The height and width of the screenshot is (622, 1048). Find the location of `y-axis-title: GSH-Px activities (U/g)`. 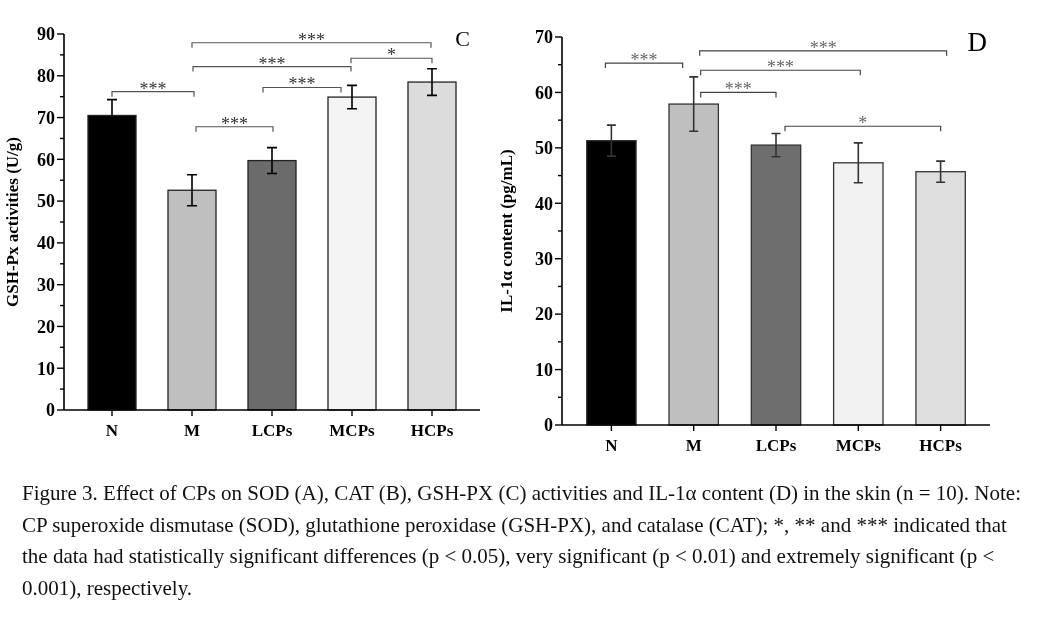

y-axis-title: GSH-Px activities (U/g) is located at coordinates (12, 222).